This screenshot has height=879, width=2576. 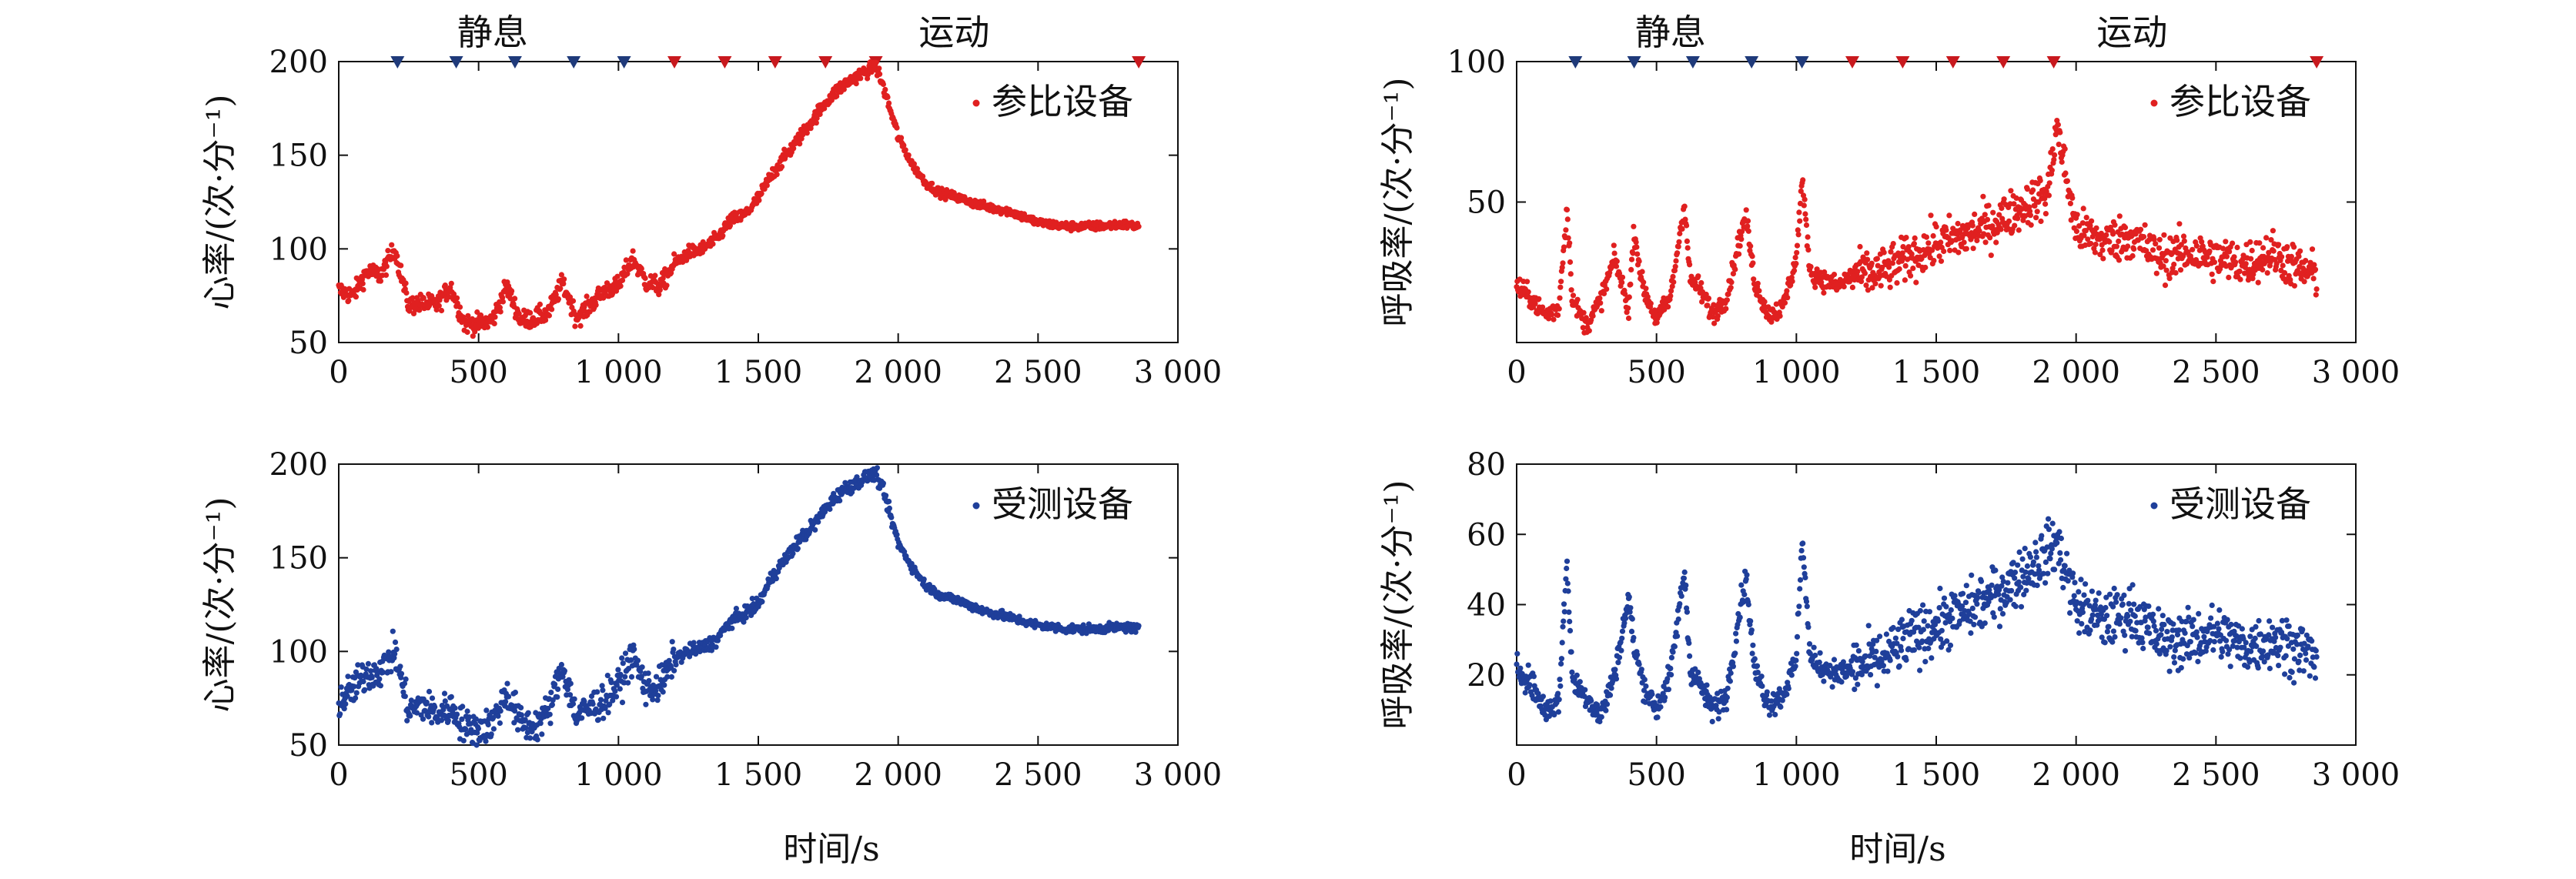 What do you see at coordinates (1062, 504) in the screenshot?
I see `legend-label: 受测设备` at bounding box center [1062, 504].